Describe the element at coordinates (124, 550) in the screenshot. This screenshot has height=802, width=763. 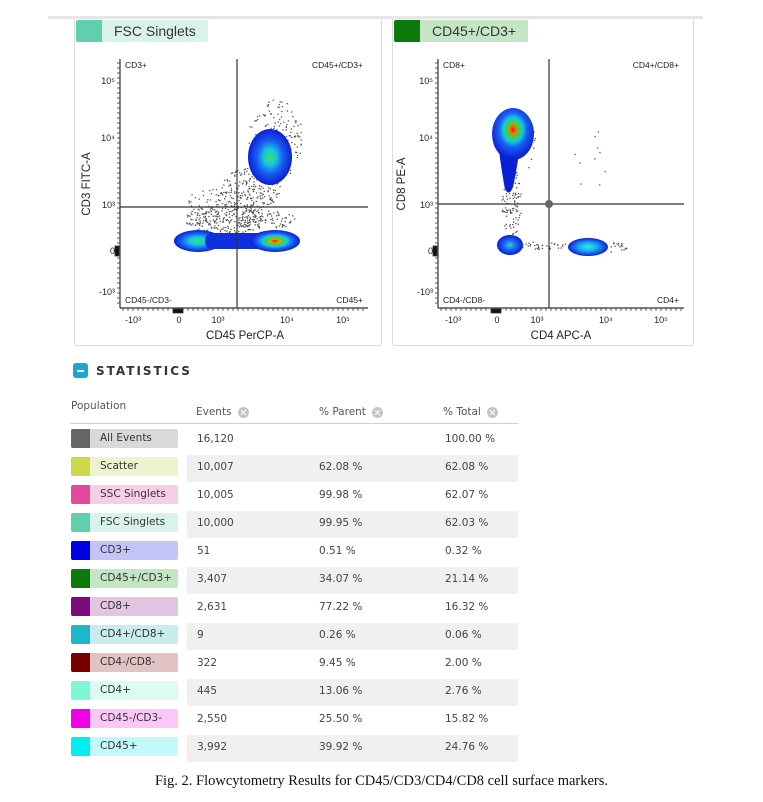
I see `population-chip: CD3+` at that location.